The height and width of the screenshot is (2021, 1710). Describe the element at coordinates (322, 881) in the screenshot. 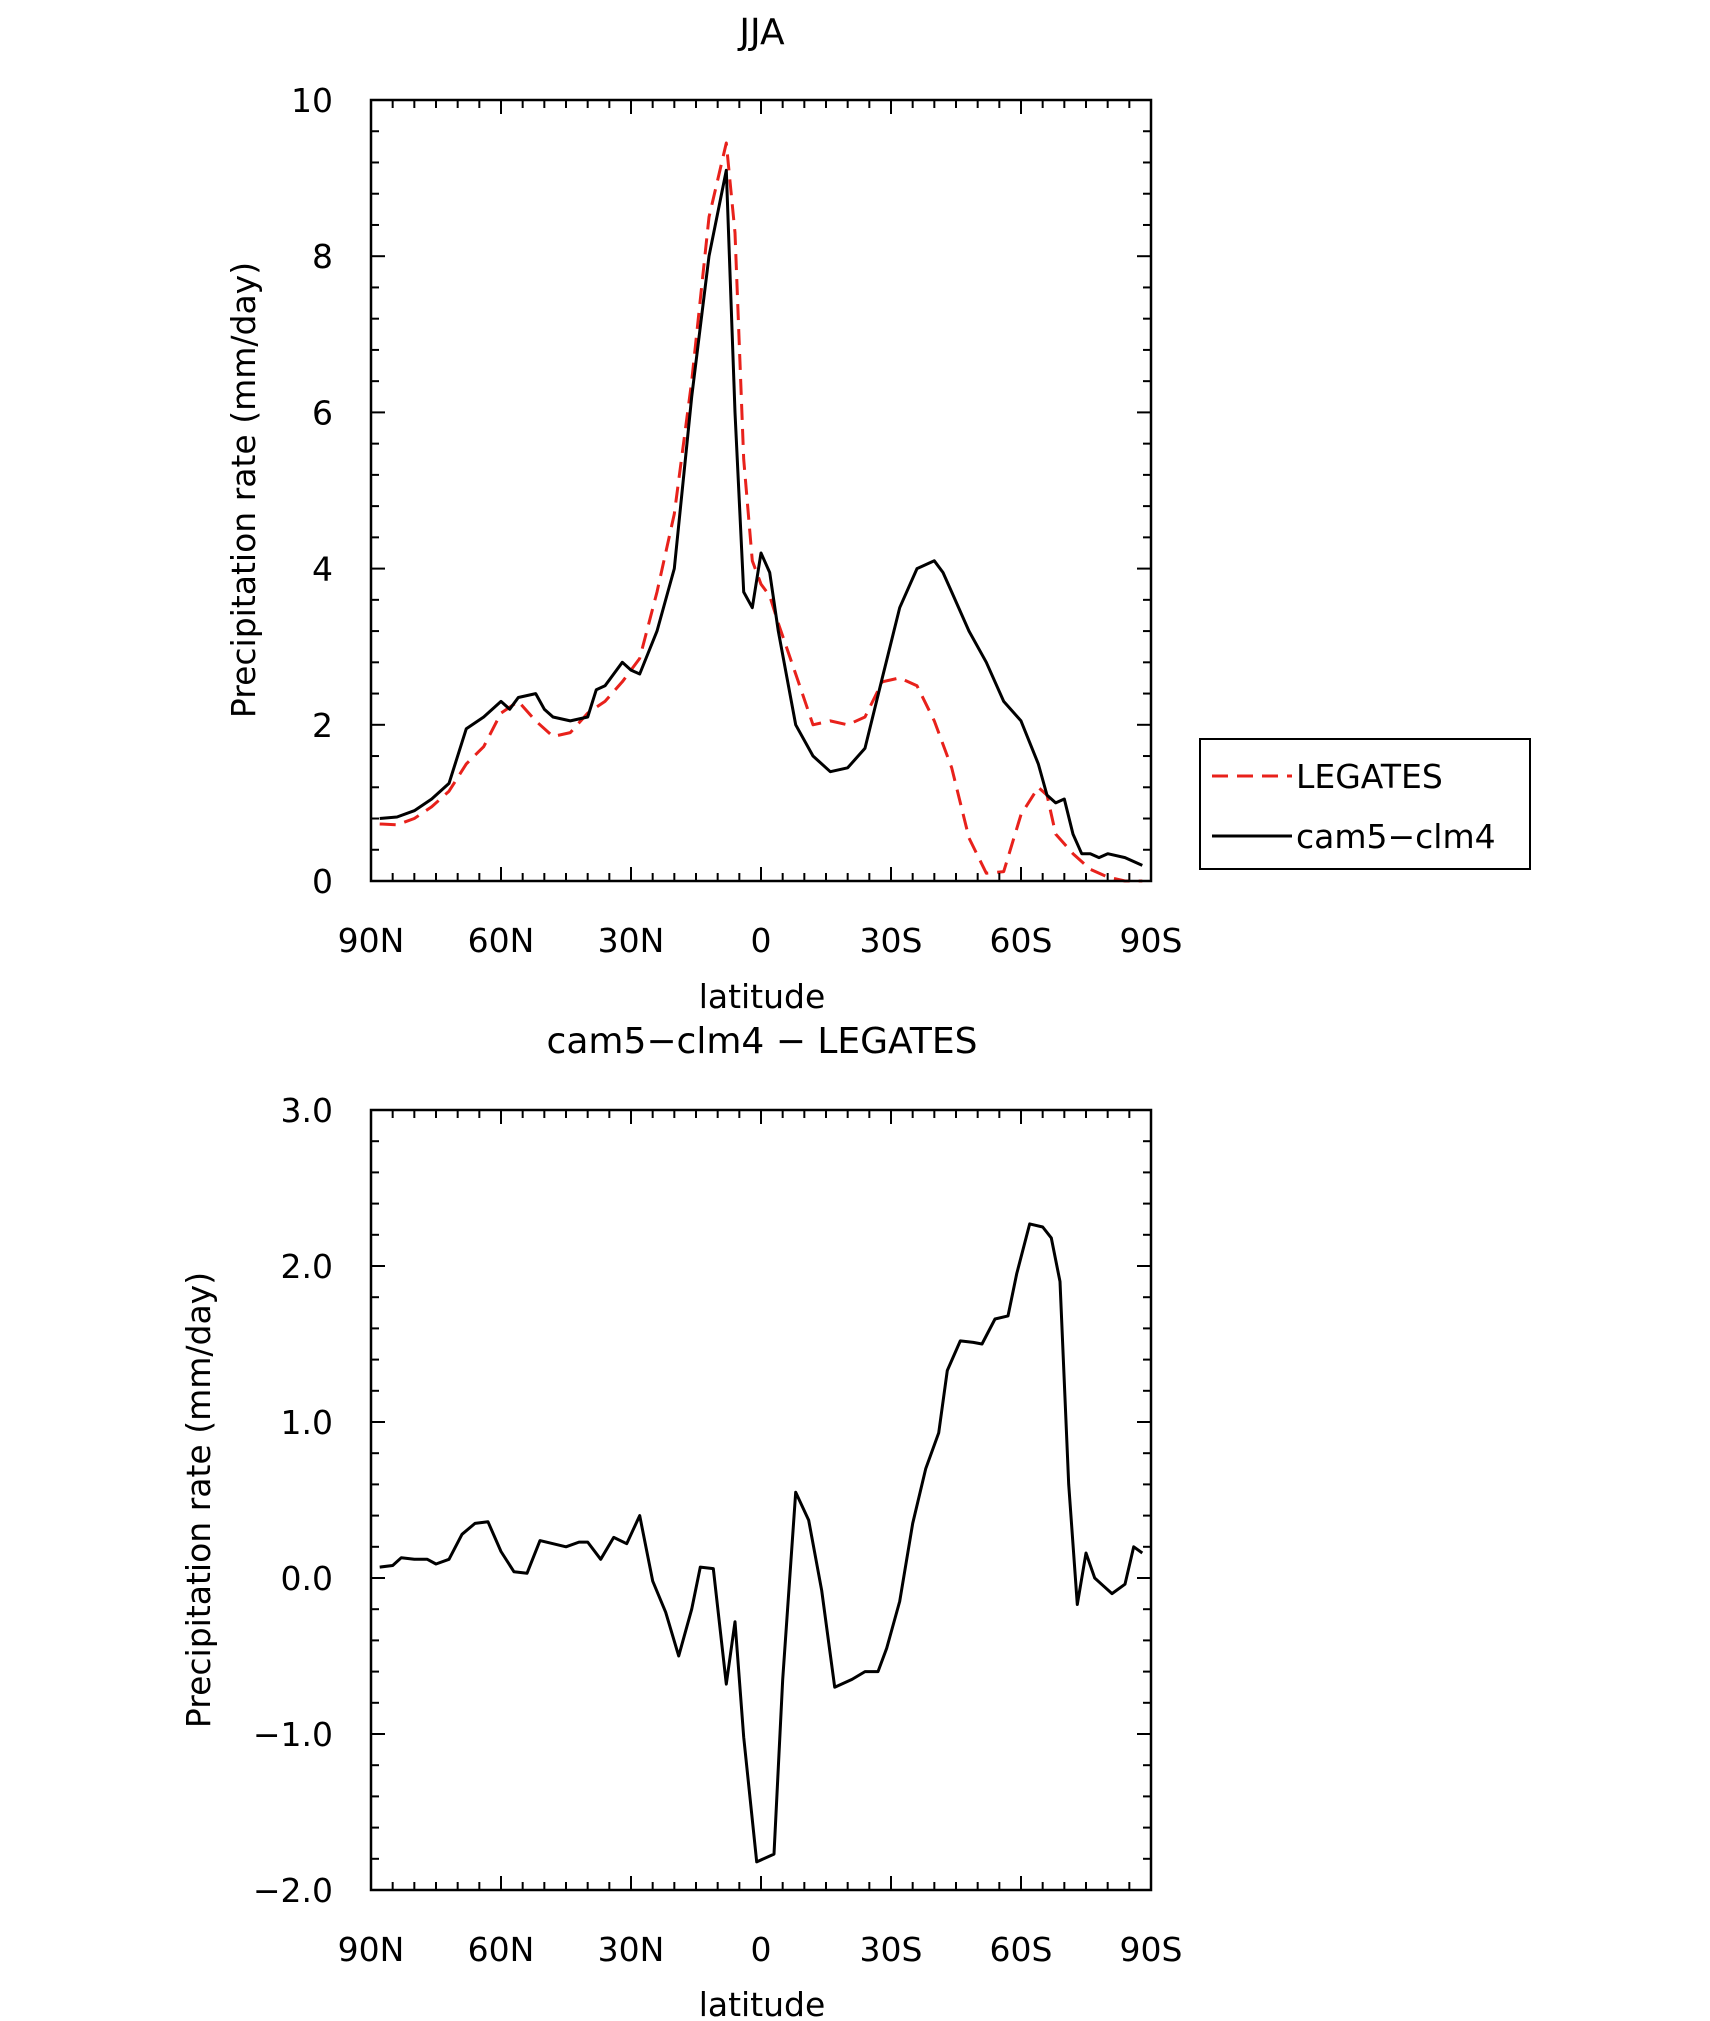

I see `y-tick-label: 0` at that location.